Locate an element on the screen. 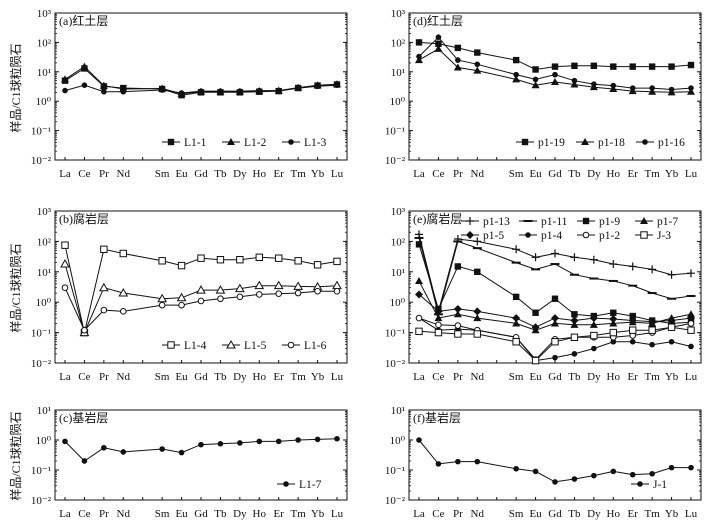 The width and height of the screenshot is (709, 527). legend: p1-19 p1-18 p1-16 is located at coordinates (600, 143).